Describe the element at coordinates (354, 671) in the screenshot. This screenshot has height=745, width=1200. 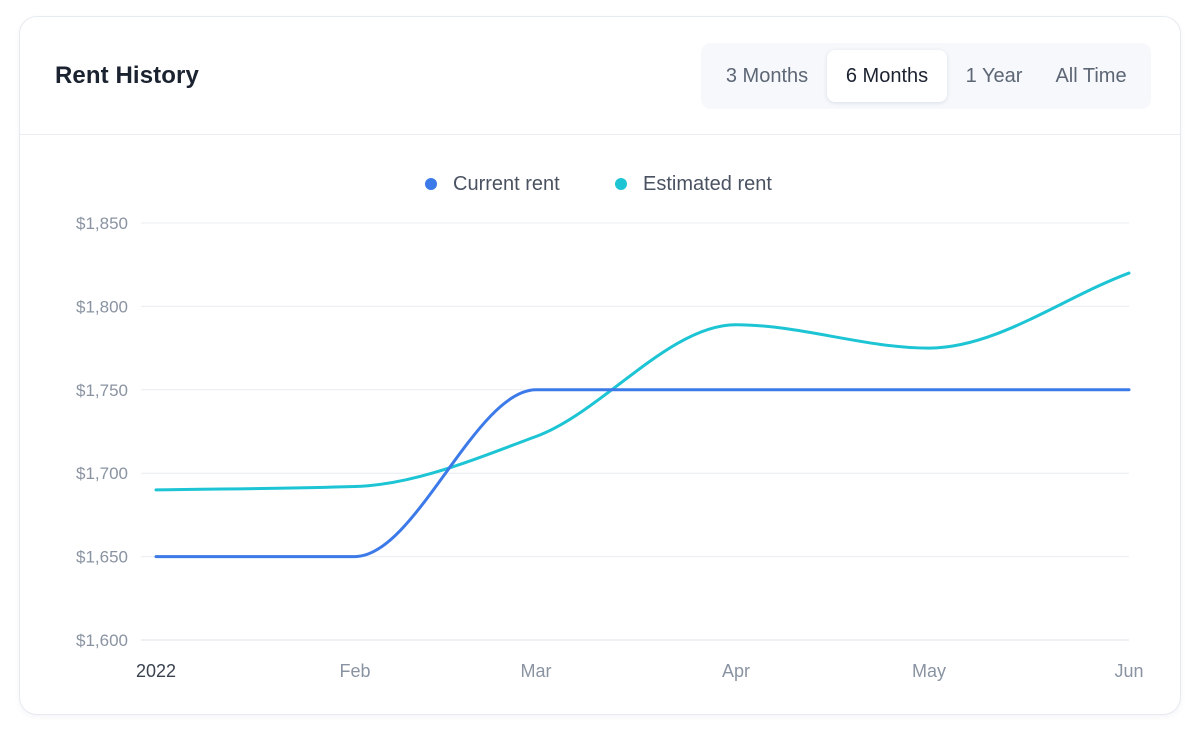
I see `x-tick-label: Feb` at that location.